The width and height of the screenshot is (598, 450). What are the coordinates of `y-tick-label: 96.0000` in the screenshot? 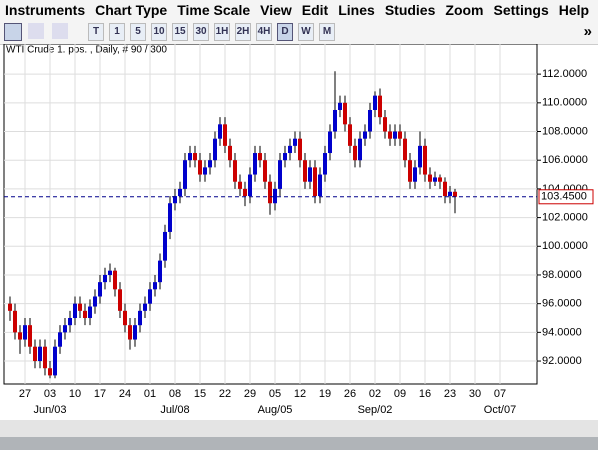 It's located at (562, 304).